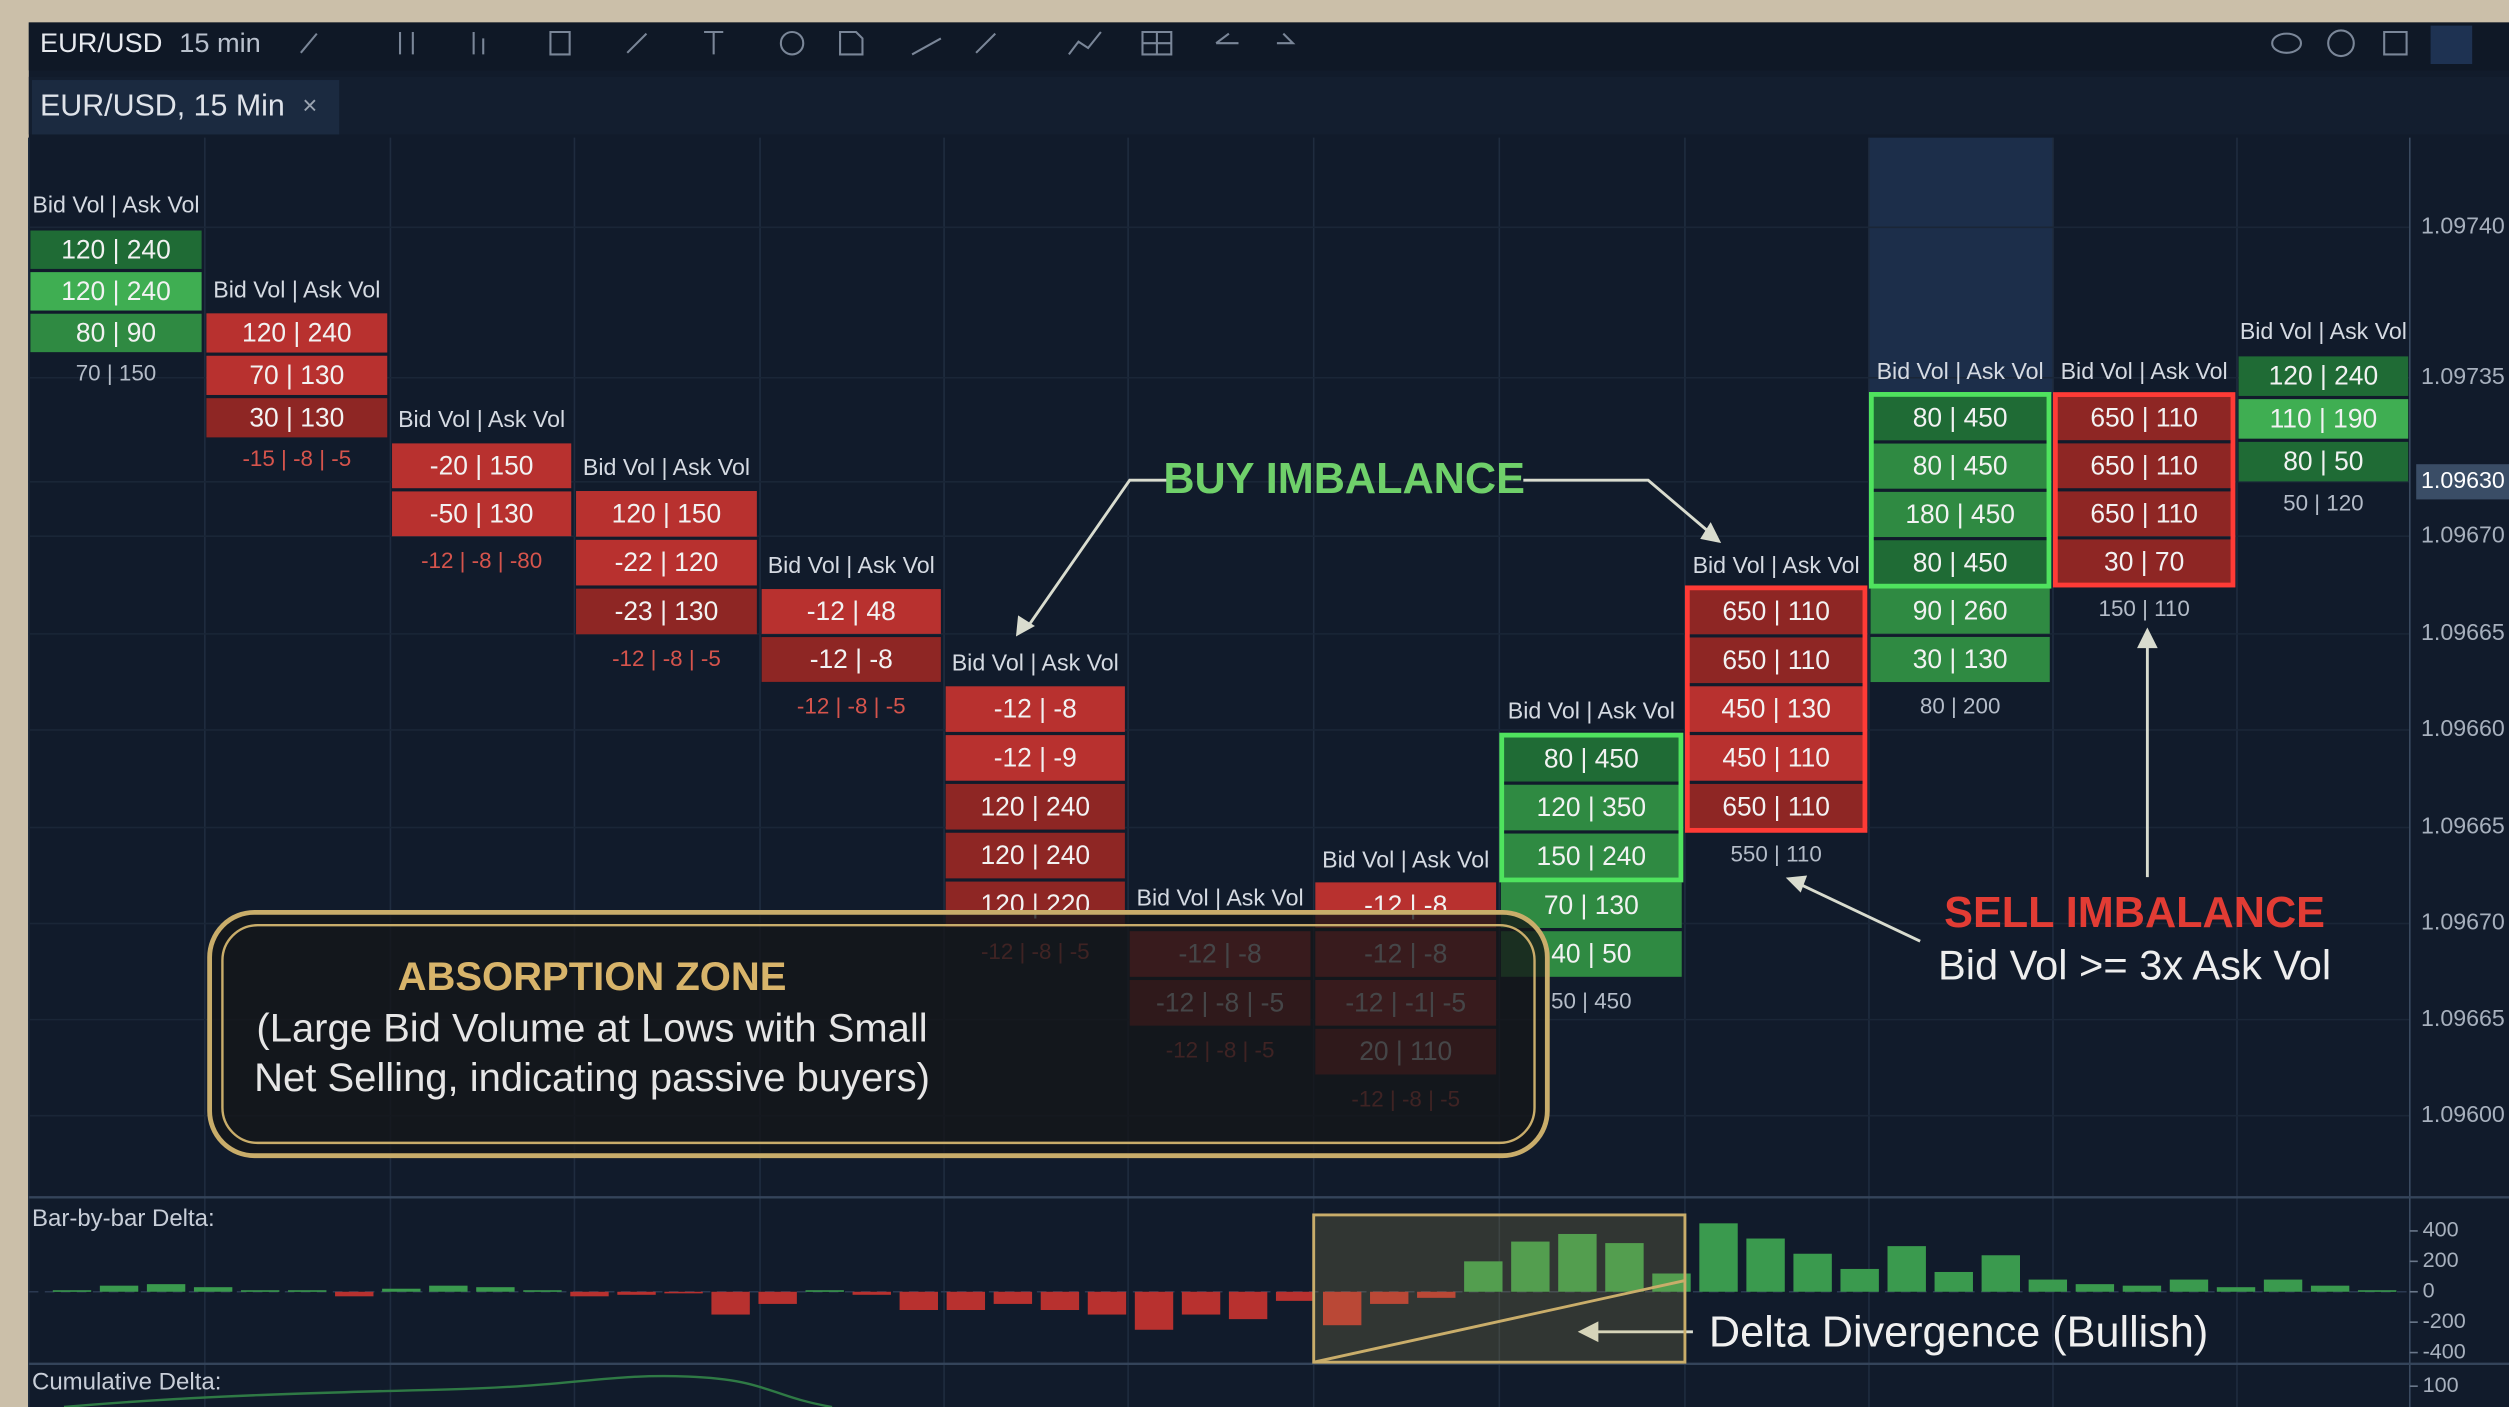 This screenshot has height=1407, width=2509. I want to click on toolbar-active, so click(2451, 45).